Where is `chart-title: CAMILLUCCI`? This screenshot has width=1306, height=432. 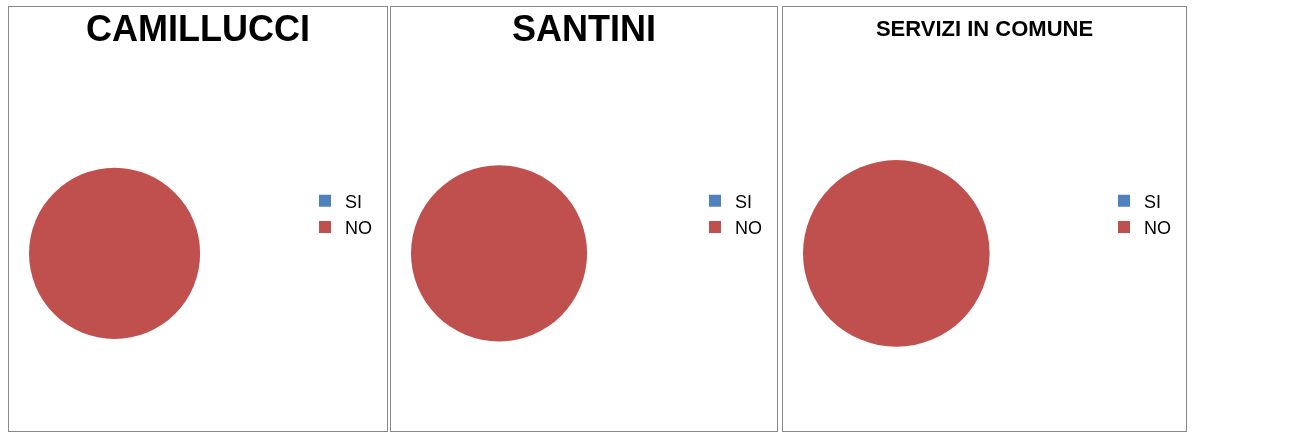
chart-title: CAMILLUCCI is located at coordinates (198, 28).